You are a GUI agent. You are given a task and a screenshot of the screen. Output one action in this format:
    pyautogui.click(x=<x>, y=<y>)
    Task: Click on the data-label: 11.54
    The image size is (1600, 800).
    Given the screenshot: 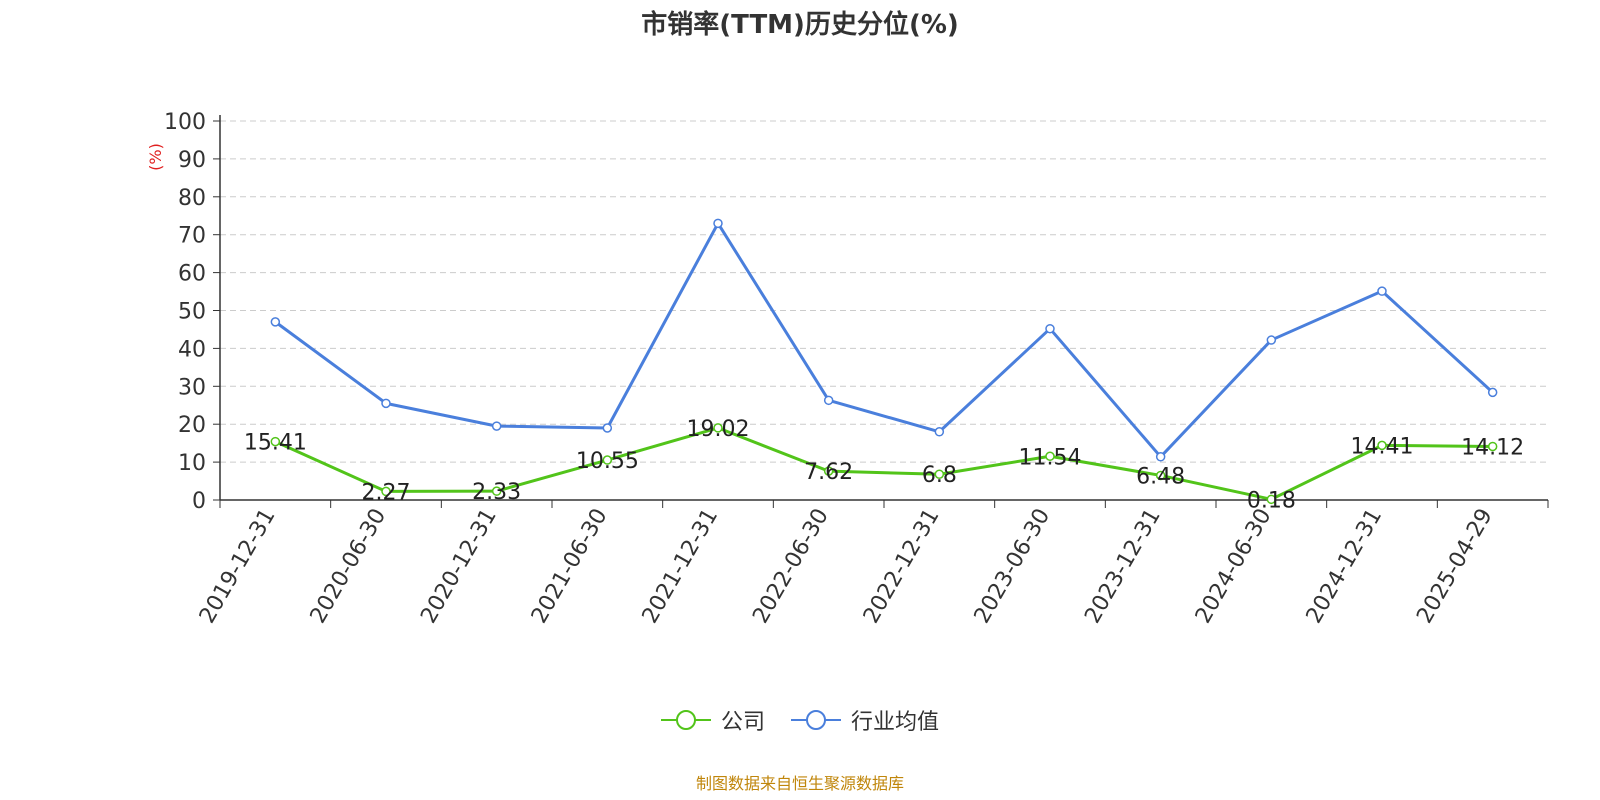 What is the action you would take?
    pyautogui.click(x=1050, y=457)
    